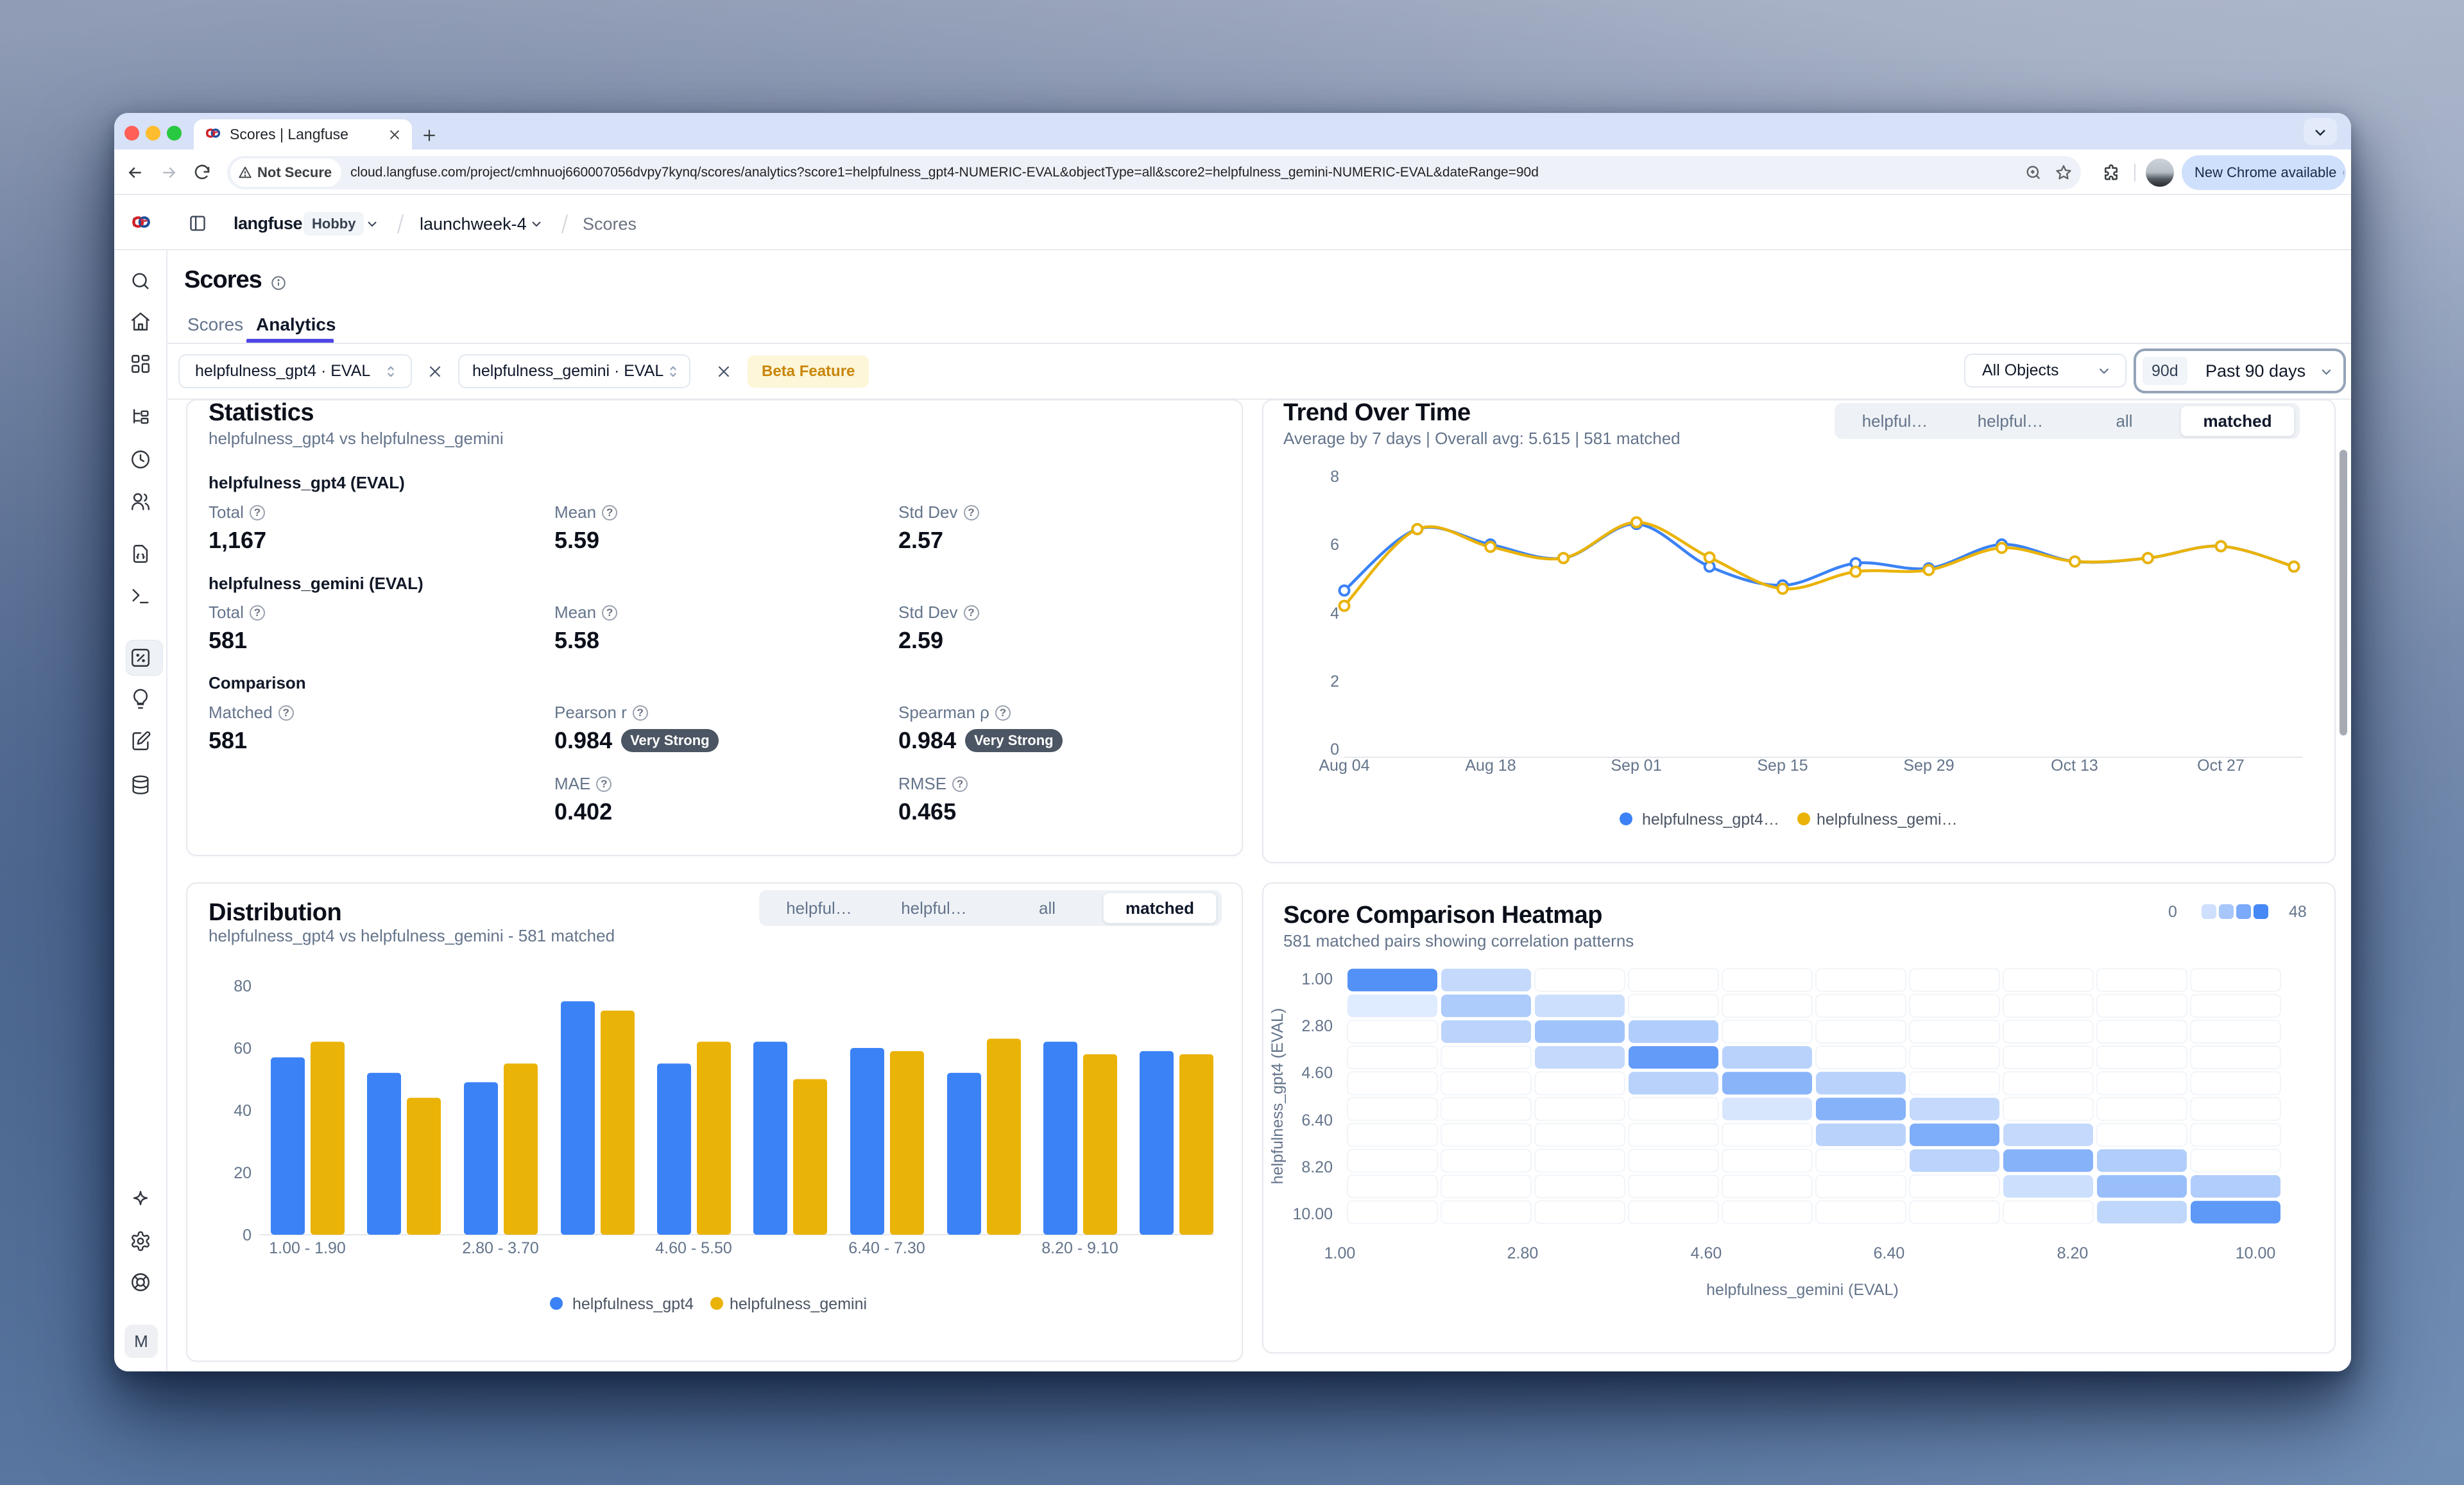  I want to click on svg-text: 2.80 - 3.70, so click(501, 1248).